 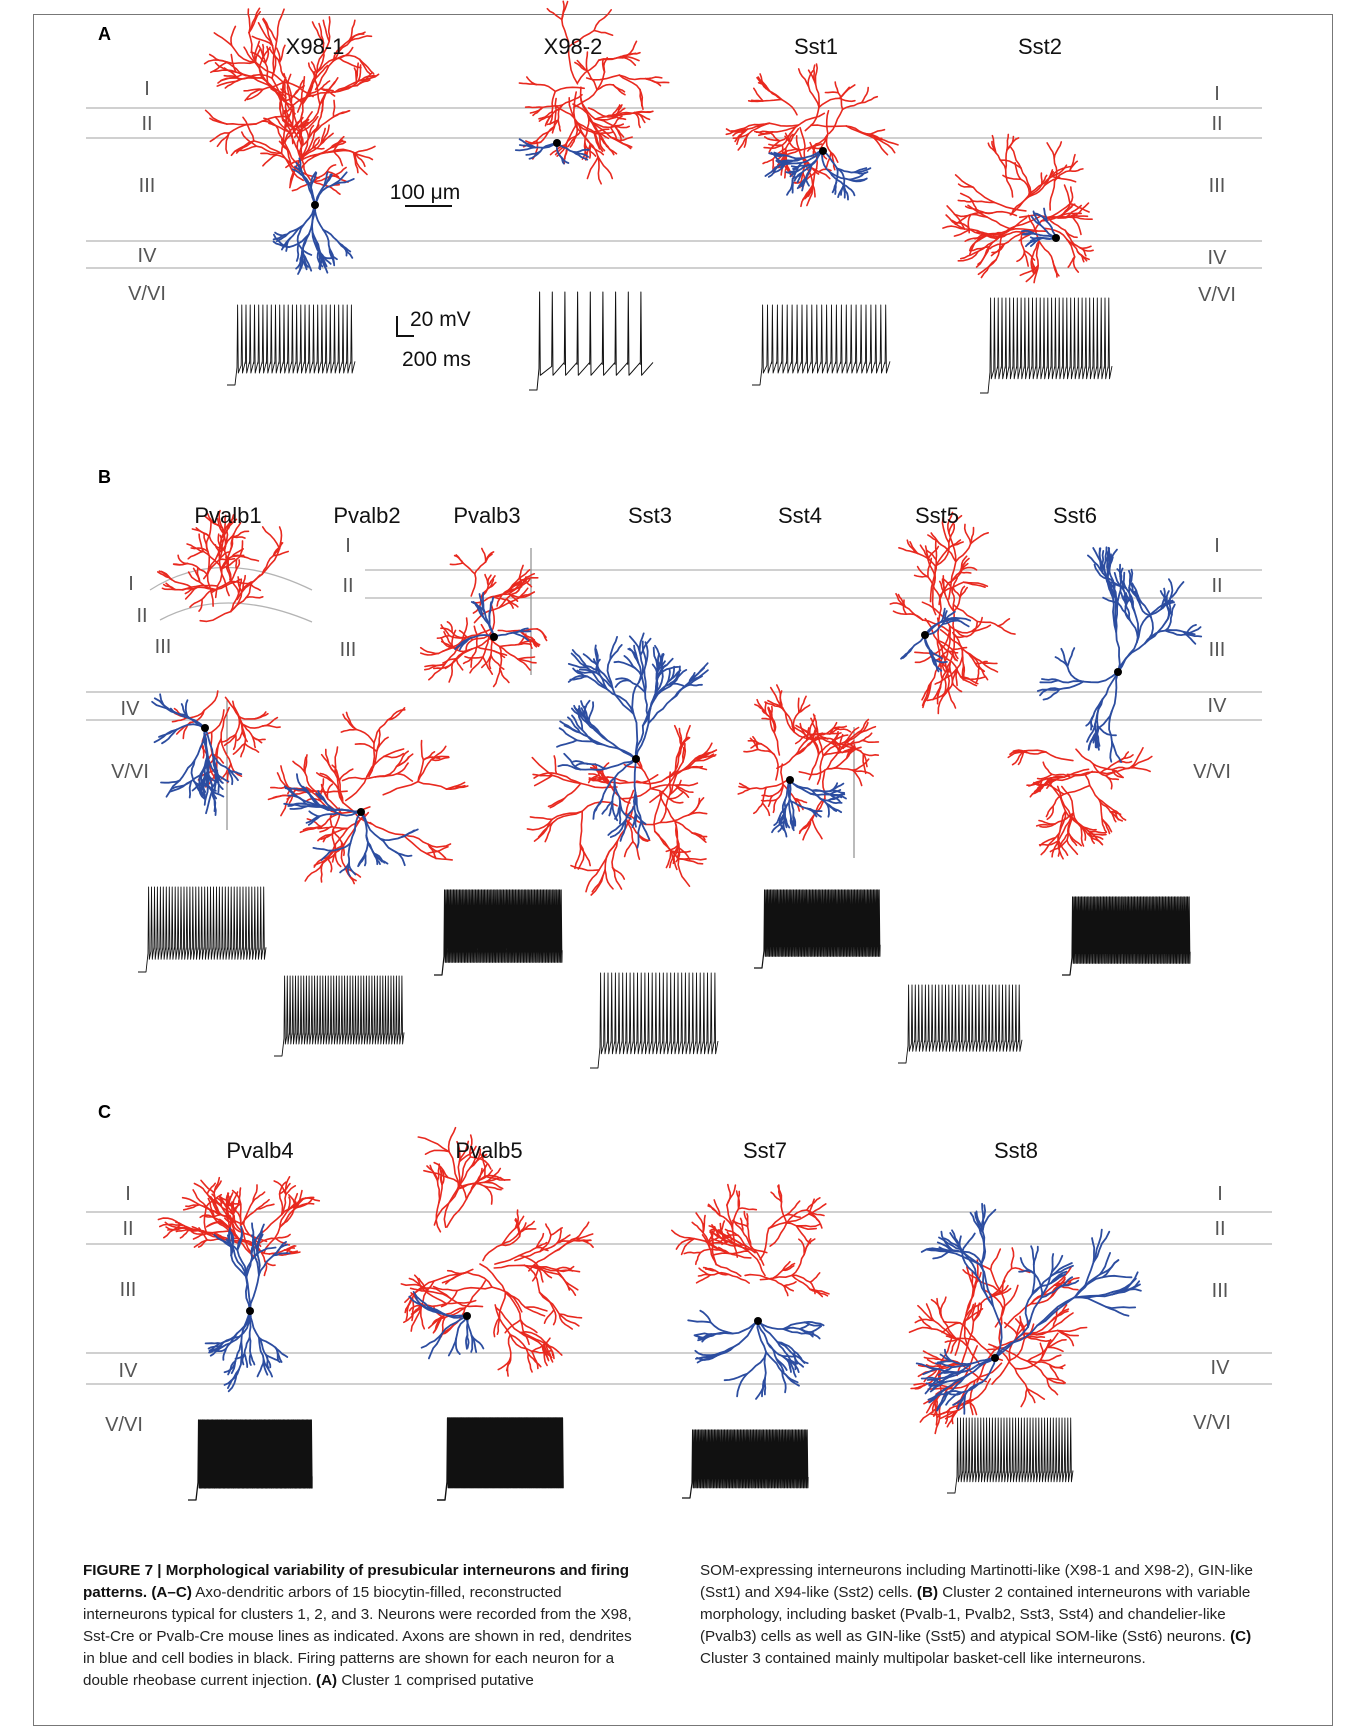 I want to click on trace-pvalb4, so click(x=250, y=1460).